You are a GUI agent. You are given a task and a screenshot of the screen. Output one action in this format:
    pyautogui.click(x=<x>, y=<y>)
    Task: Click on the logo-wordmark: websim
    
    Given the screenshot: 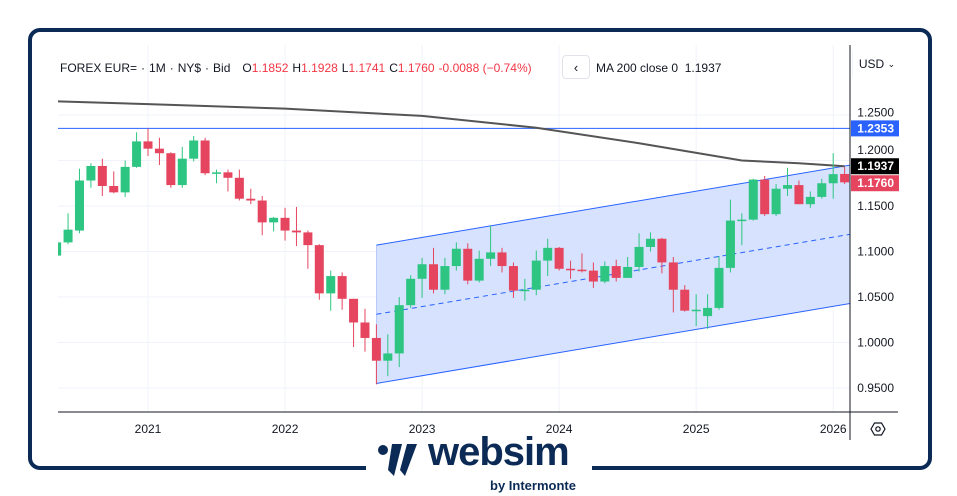 What is the action you would take?
    pyautogui.click(x=499, y=452)
    